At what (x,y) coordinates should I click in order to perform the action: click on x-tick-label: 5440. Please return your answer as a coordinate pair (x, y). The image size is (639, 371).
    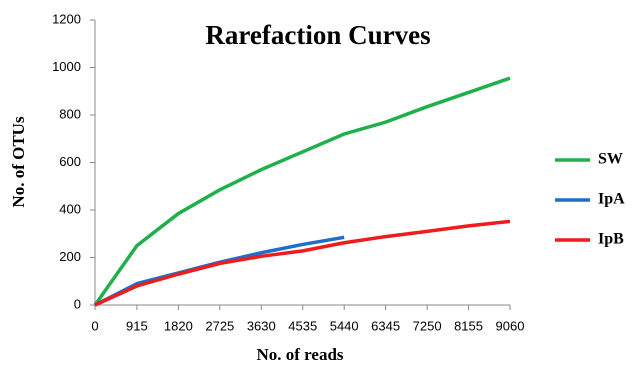
    Looking at the image, I should click on (344, 325).